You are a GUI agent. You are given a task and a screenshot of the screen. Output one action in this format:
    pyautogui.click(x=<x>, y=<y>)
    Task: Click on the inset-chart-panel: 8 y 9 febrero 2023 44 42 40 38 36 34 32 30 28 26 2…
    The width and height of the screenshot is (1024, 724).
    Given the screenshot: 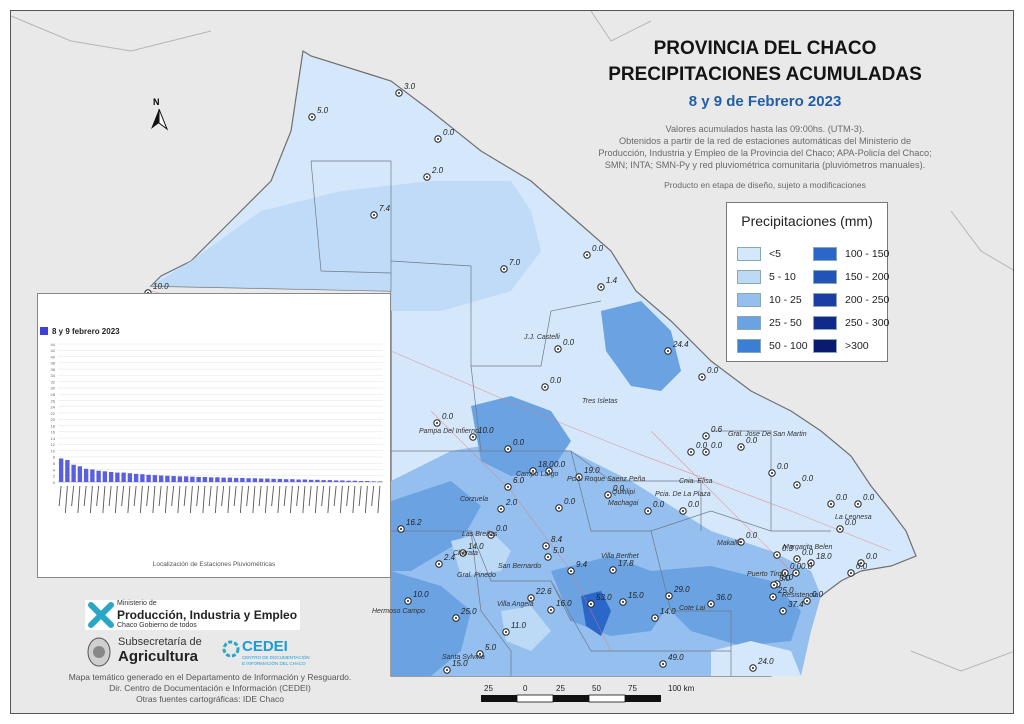 What is the action you would take?
    pyautogui.click(x=214, y=435)
    